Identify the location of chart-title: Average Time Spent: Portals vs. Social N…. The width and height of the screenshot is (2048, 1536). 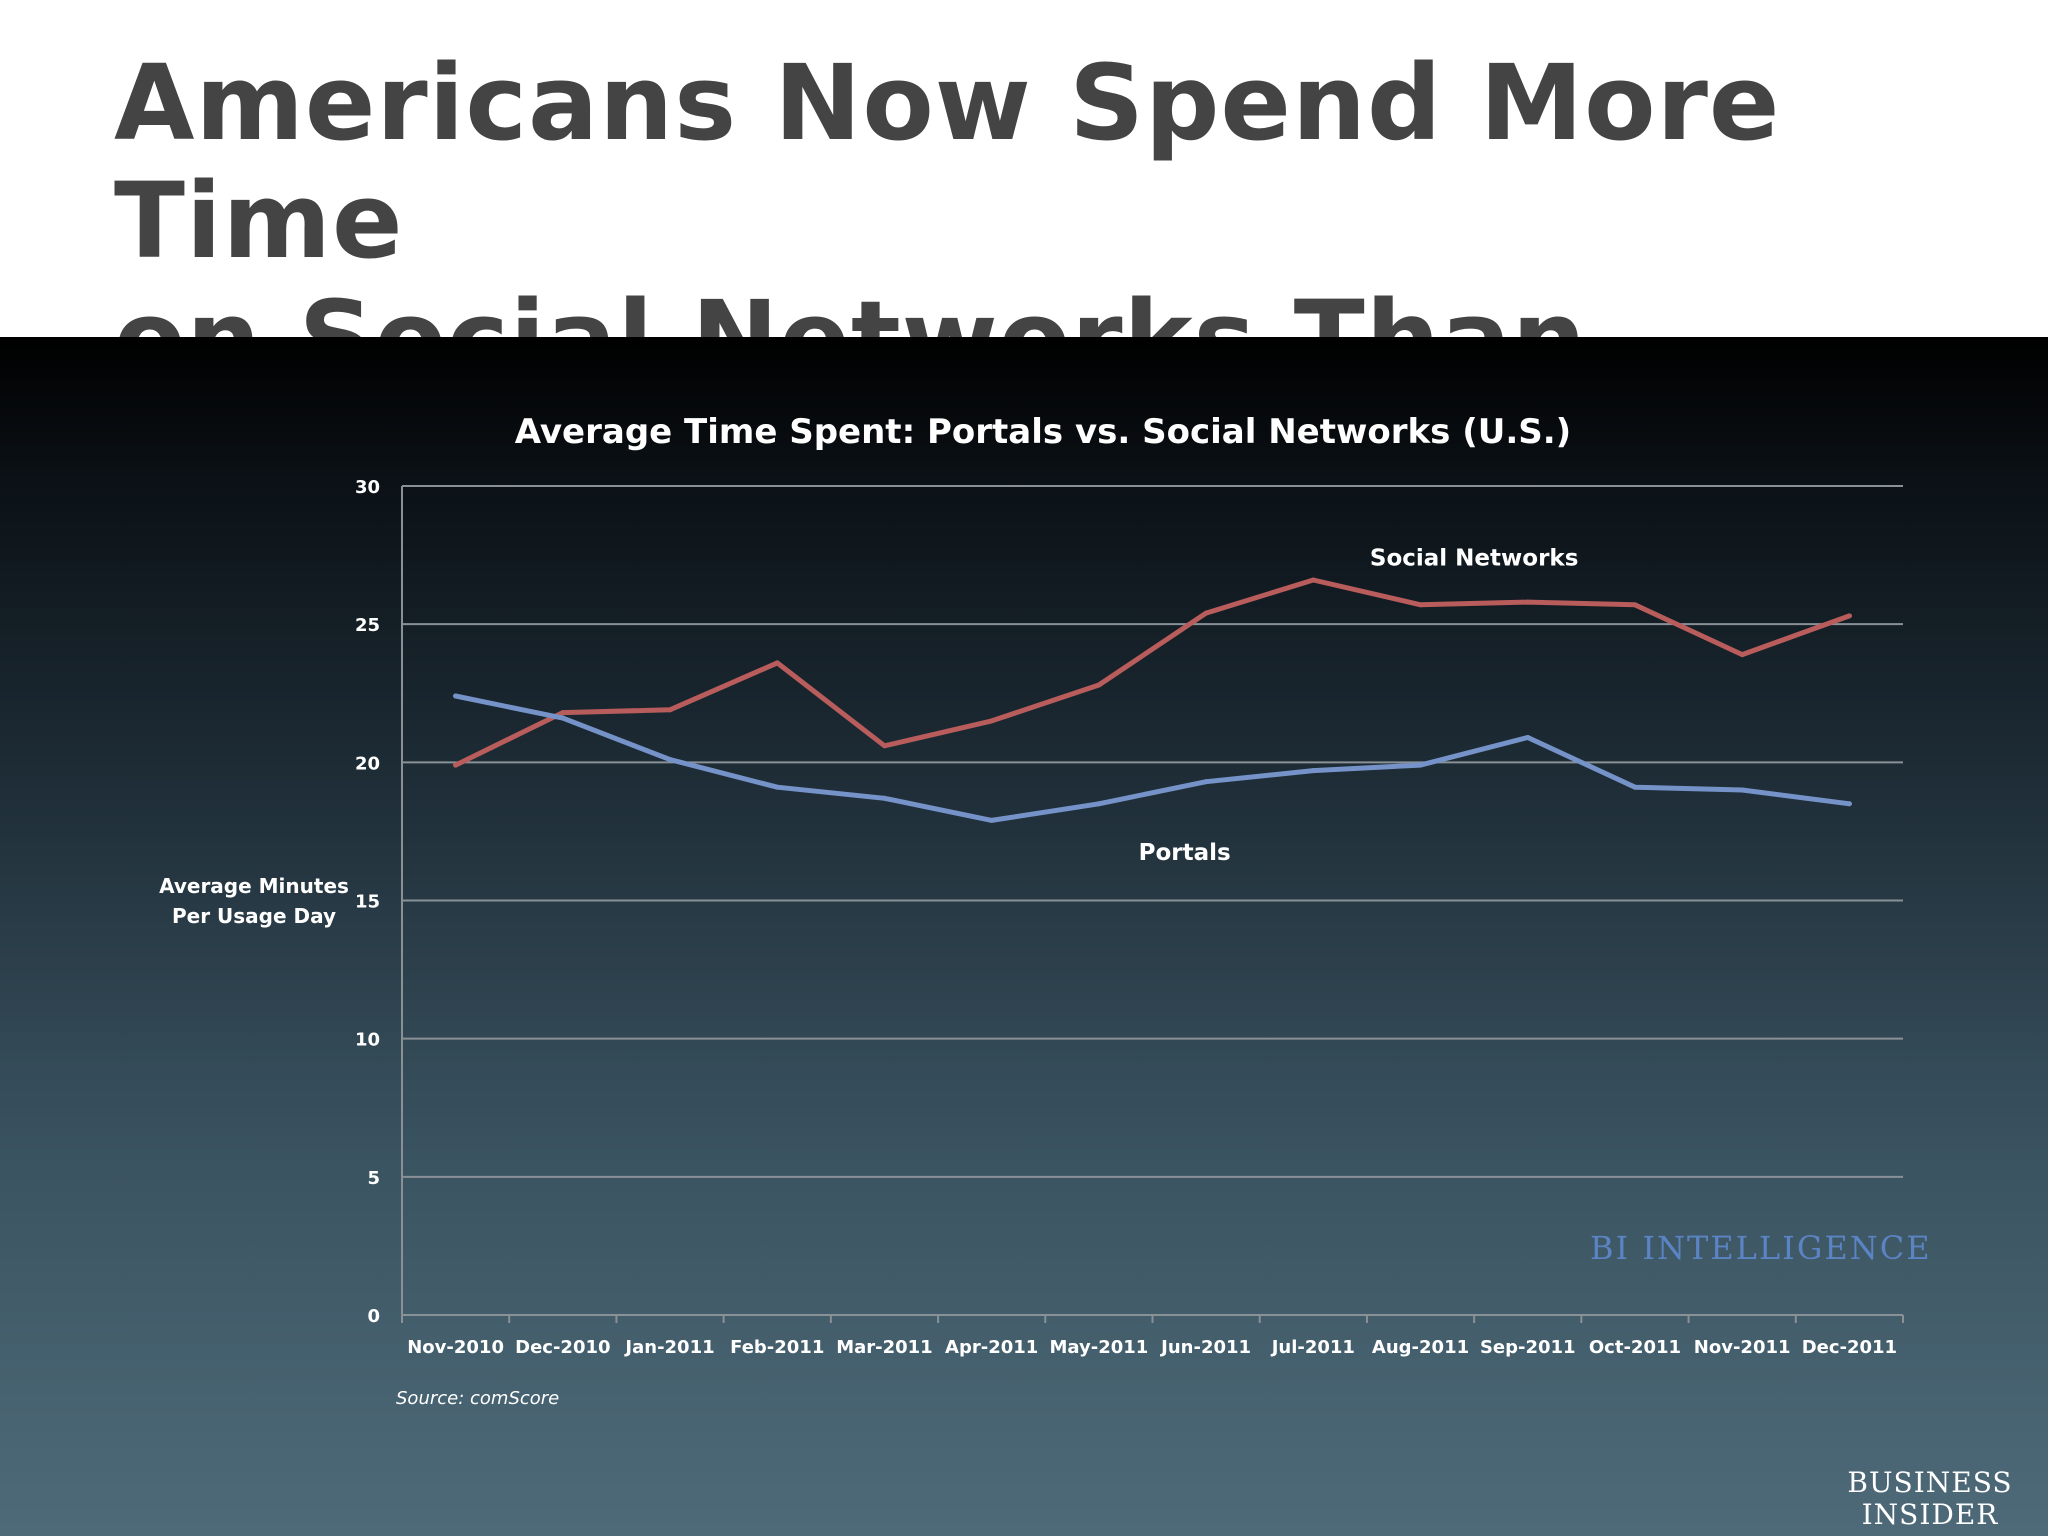
(1043, 432).